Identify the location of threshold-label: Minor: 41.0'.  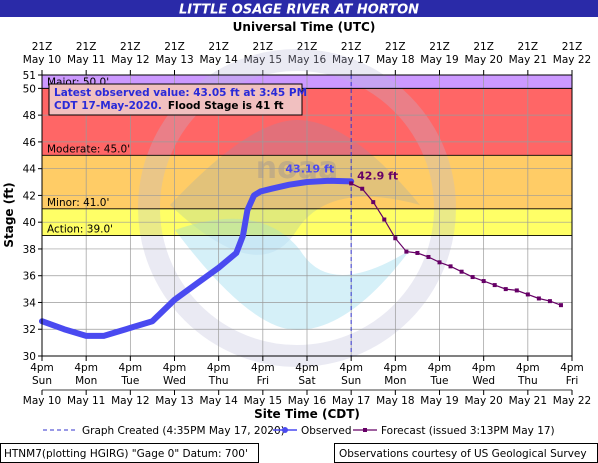
(78, 203).